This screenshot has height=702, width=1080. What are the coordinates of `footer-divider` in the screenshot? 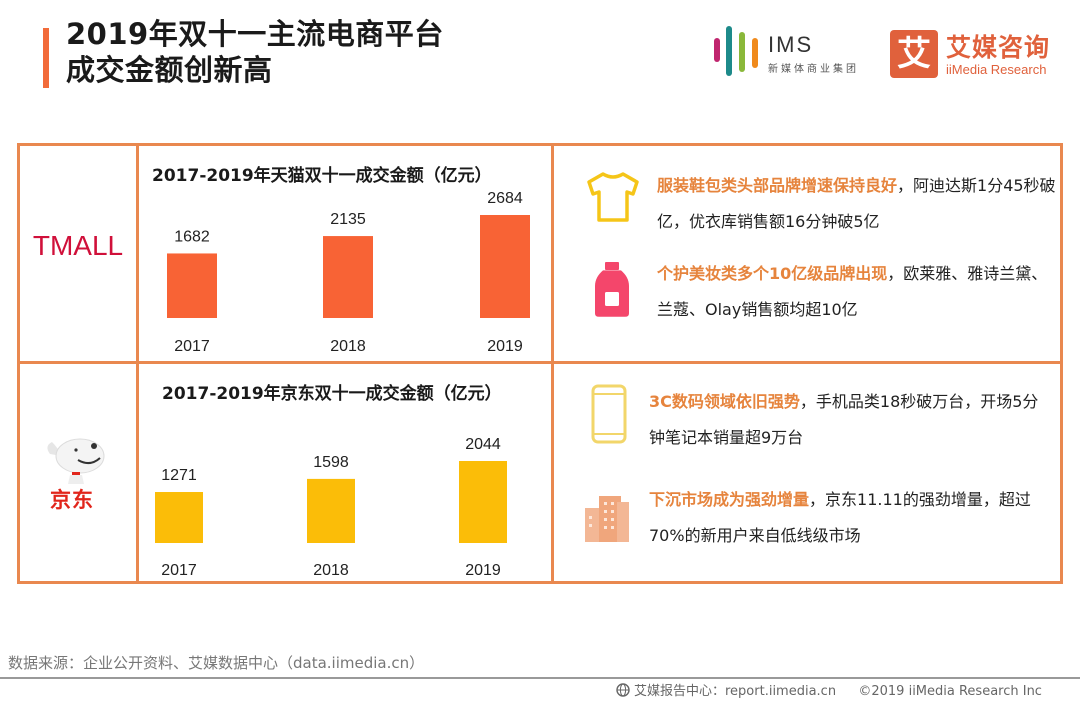 It's located at (540, 678).